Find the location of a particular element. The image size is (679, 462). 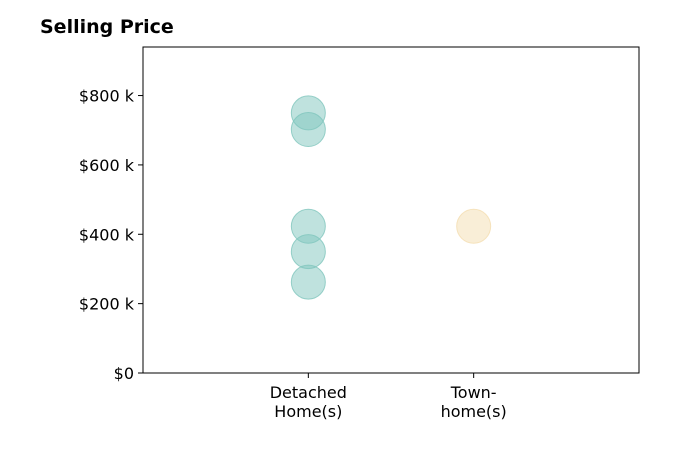

y-tick-label: $200 k is located at coordinates (107, 304).